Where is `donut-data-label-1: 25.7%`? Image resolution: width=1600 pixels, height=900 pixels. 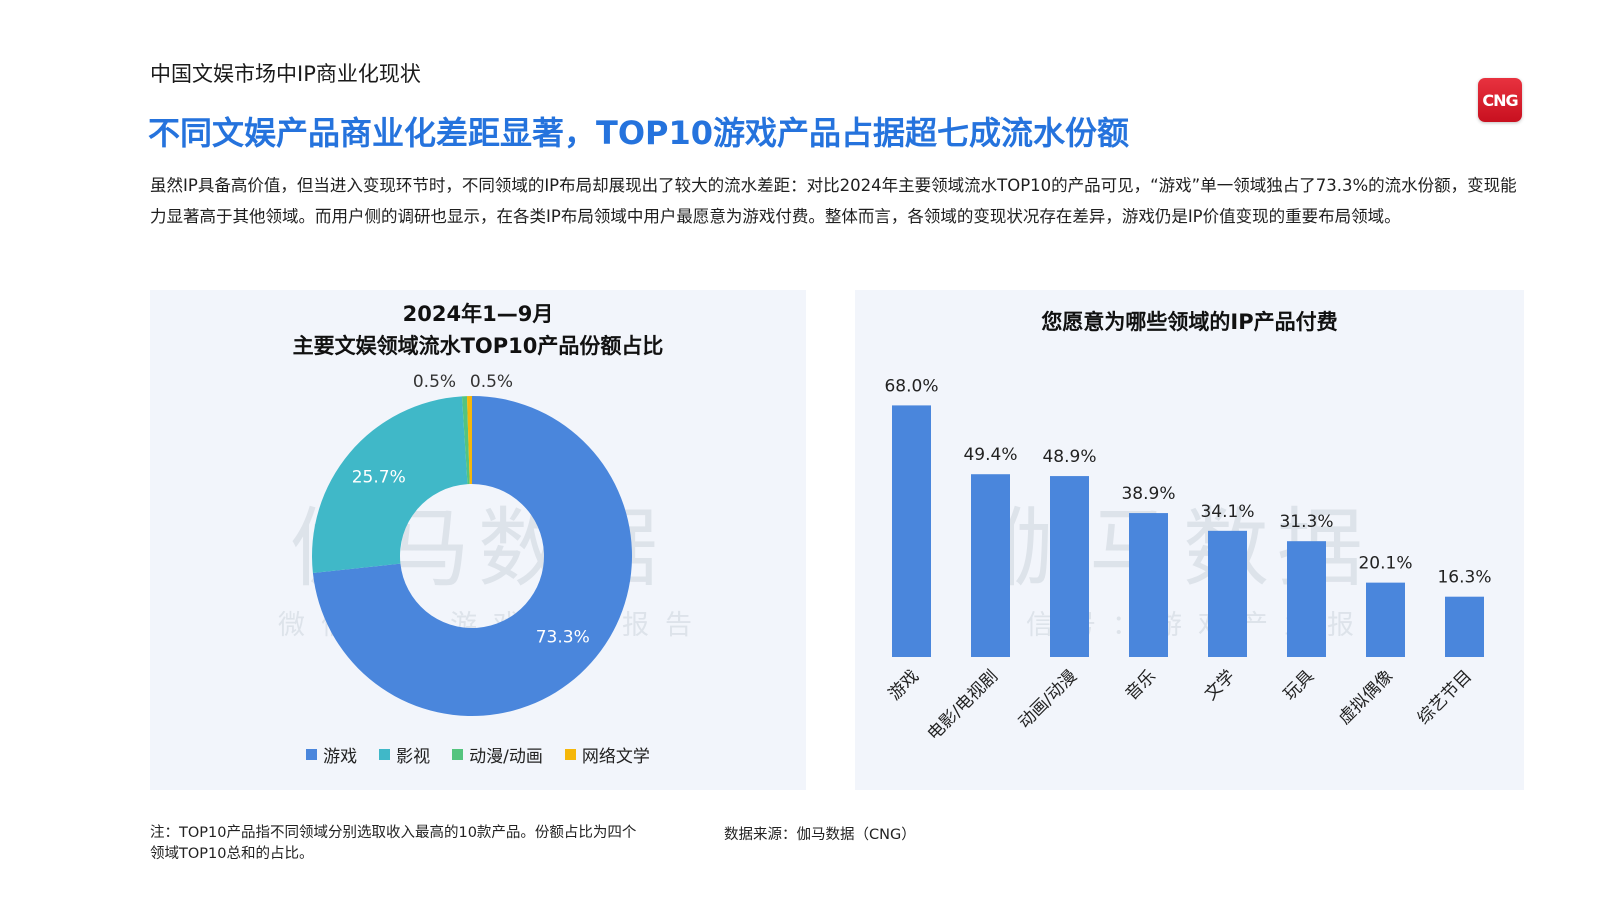
donut-data-label-1: 25.7% is located at coordinates (379, 477).